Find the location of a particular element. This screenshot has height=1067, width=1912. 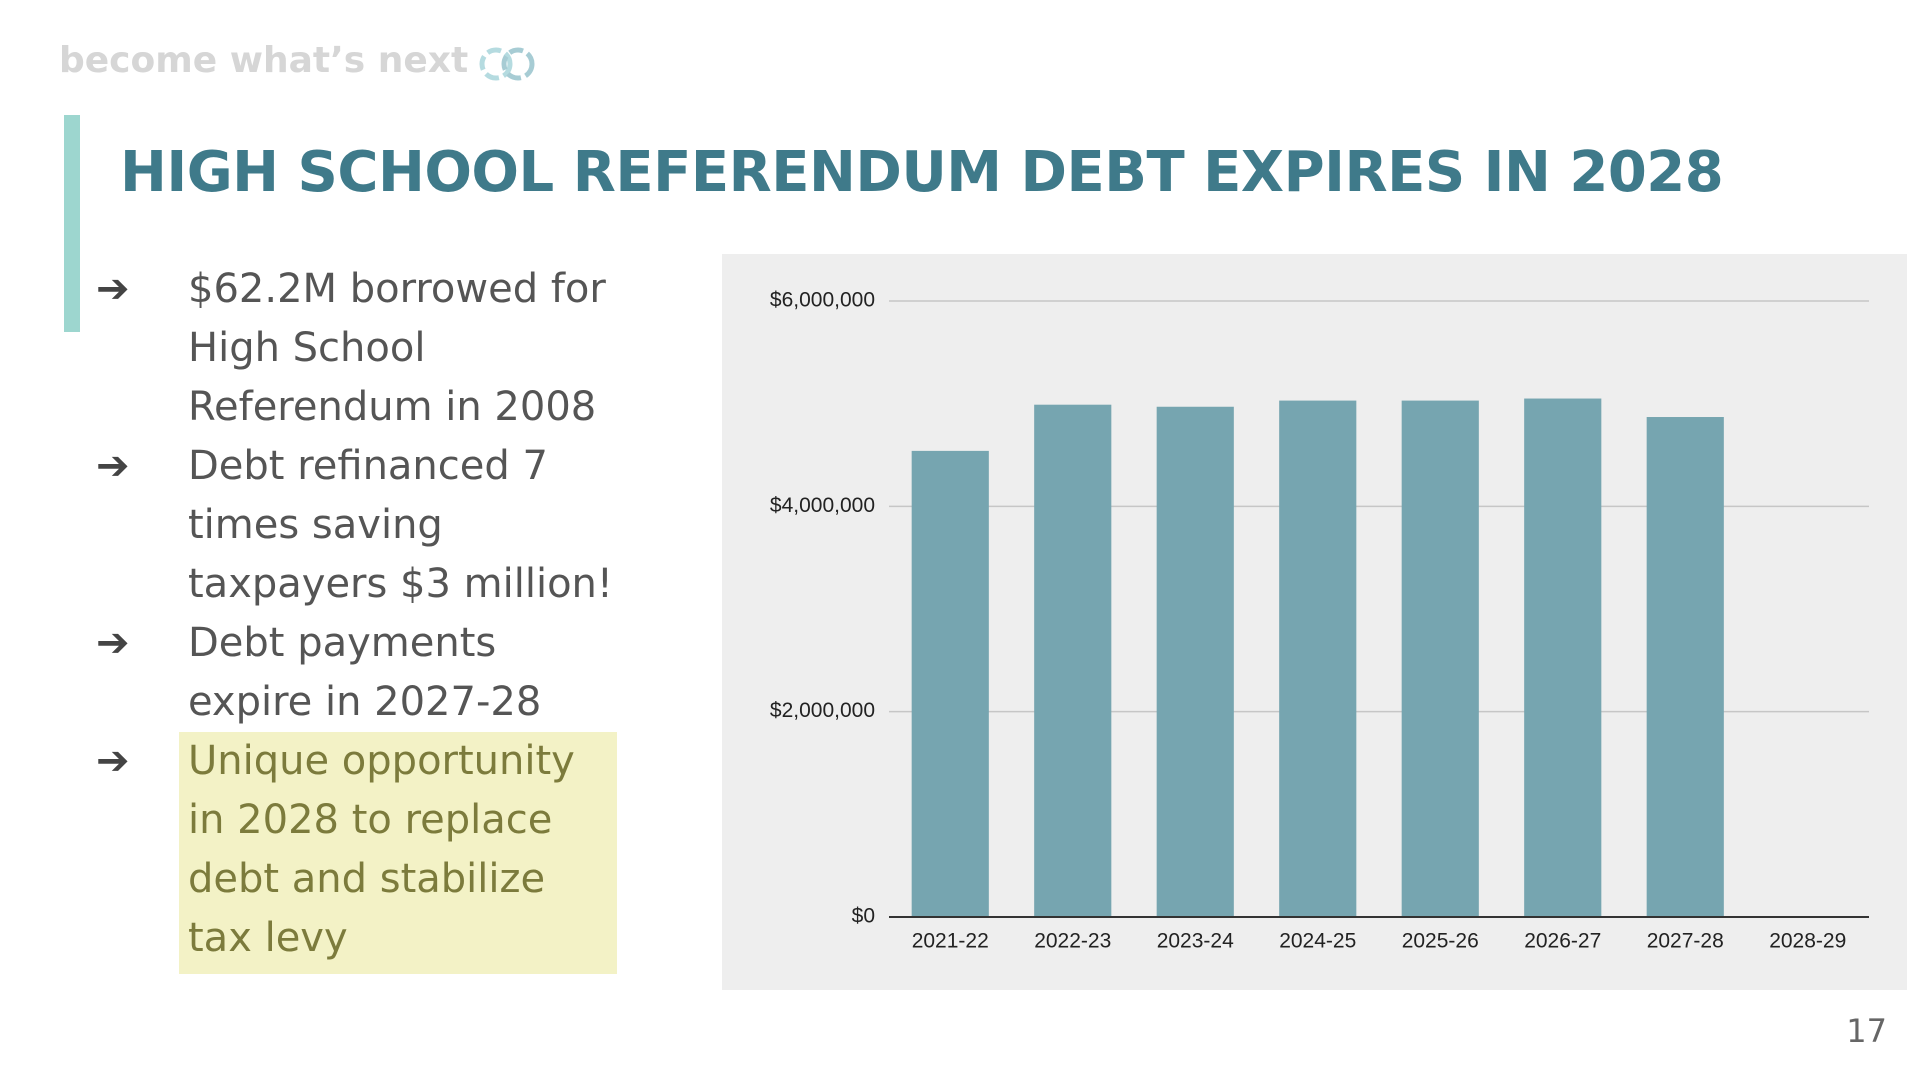

x-tick-label: 2028-29 is located at coordinates (1807, 941).